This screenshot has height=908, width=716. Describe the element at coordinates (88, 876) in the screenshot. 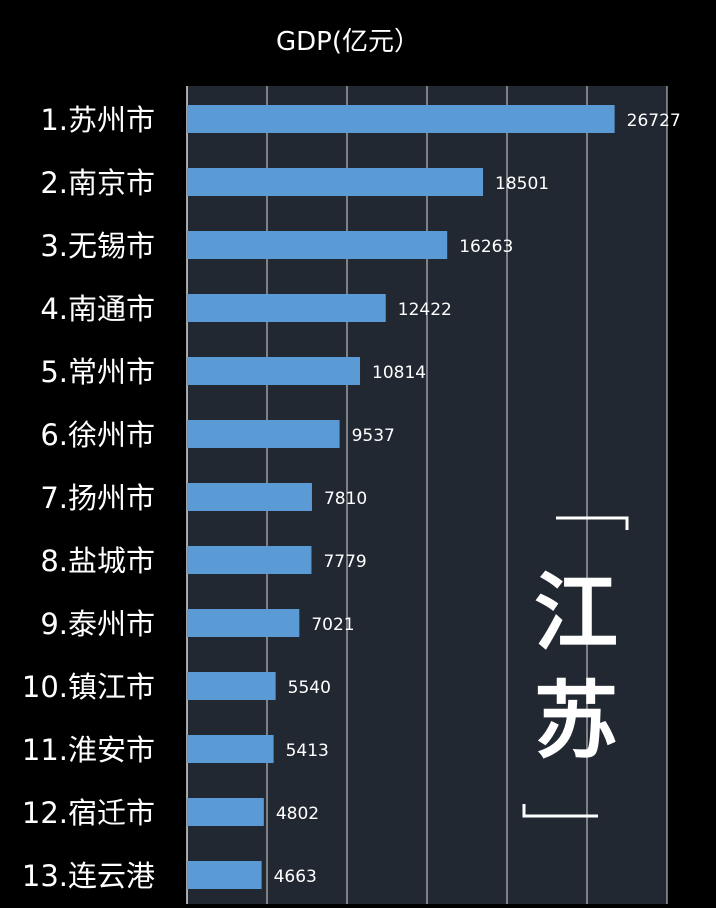

I see `category-label: 13.连云港` at that location.